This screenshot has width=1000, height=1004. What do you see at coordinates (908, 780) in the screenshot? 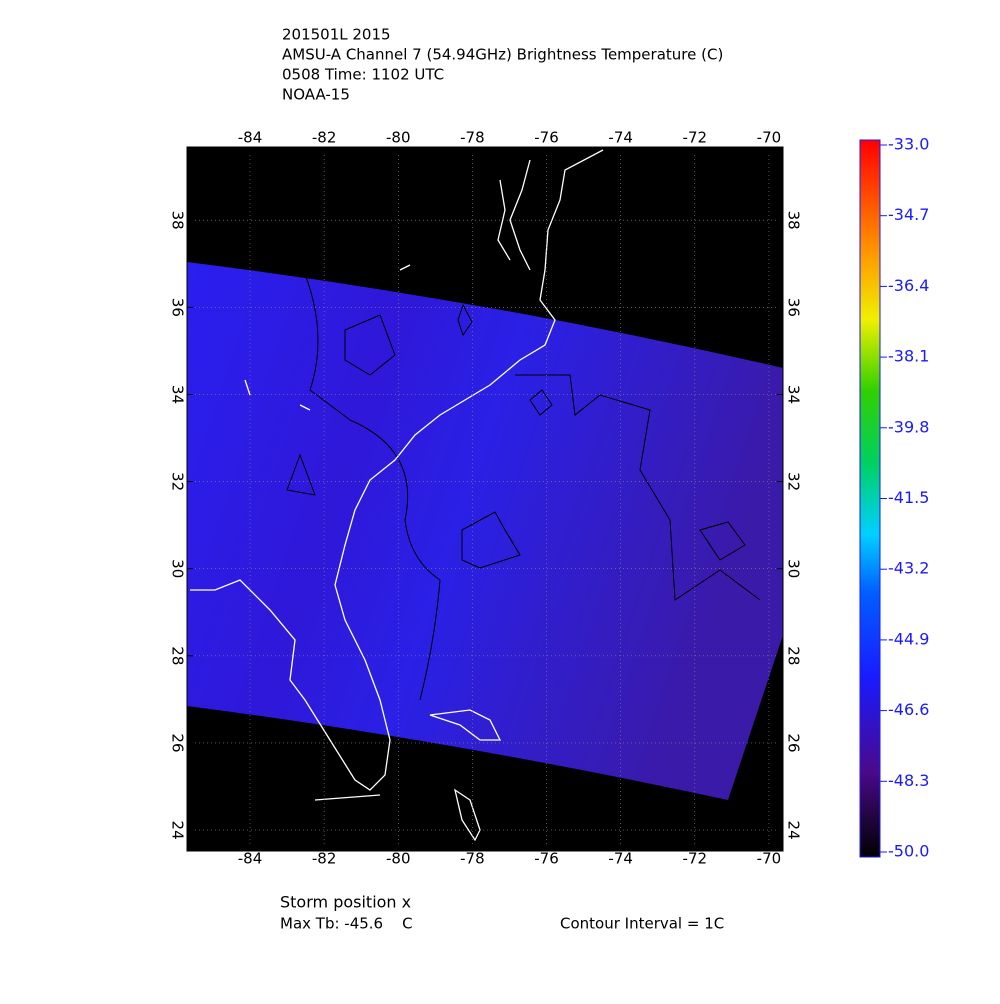
I see `colorbar-tick-label: -48.3` at bounding box center [908, 780].